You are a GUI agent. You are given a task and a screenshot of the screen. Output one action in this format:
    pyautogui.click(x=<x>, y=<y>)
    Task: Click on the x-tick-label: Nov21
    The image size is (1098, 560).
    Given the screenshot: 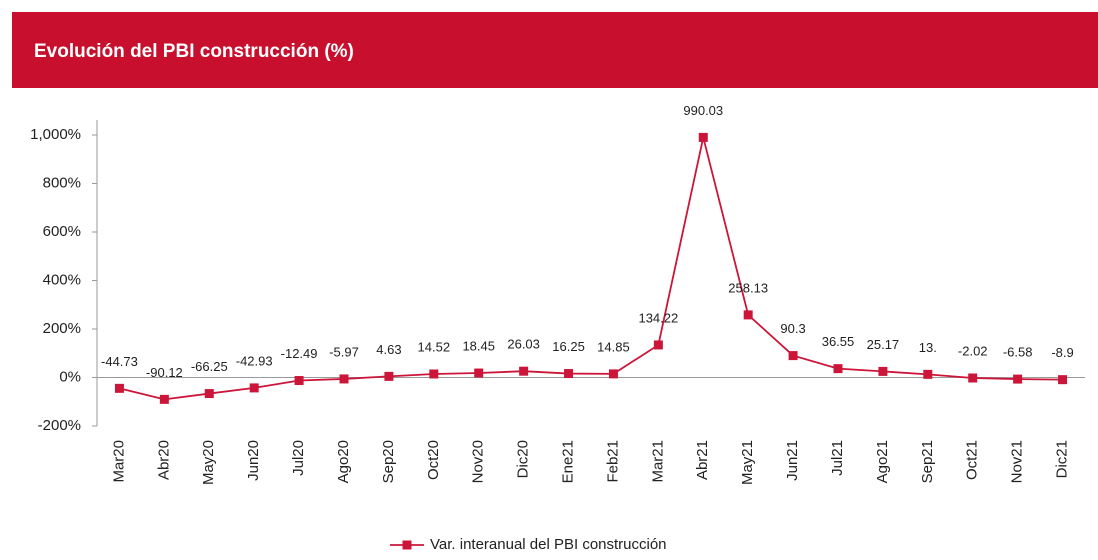 What is the action you would take?
    pyautogui.click(x=1017, y=461)
    